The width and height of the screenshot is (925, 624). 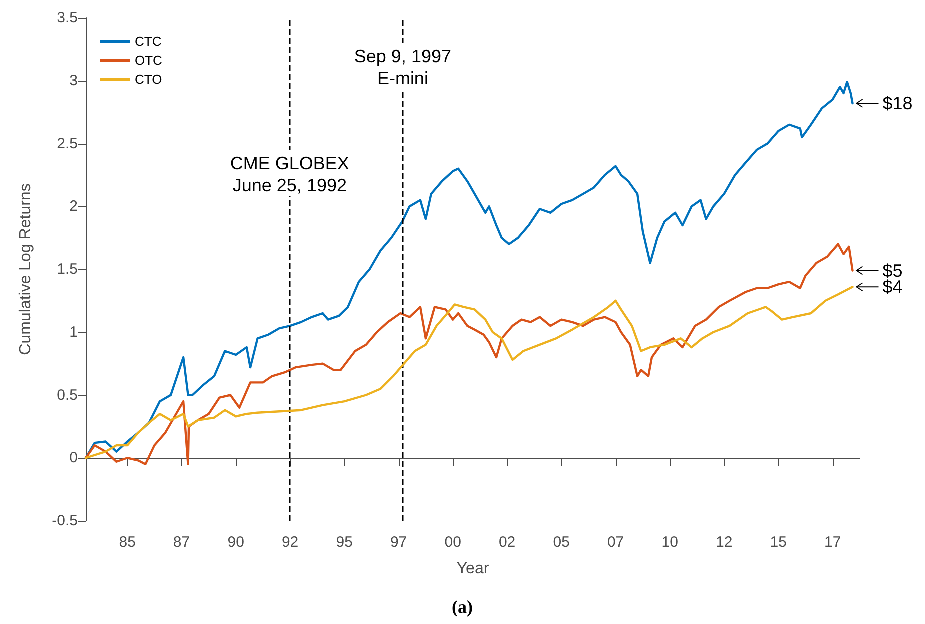 I want to click on x-tick-label: 95, so click(x=344, y=542).